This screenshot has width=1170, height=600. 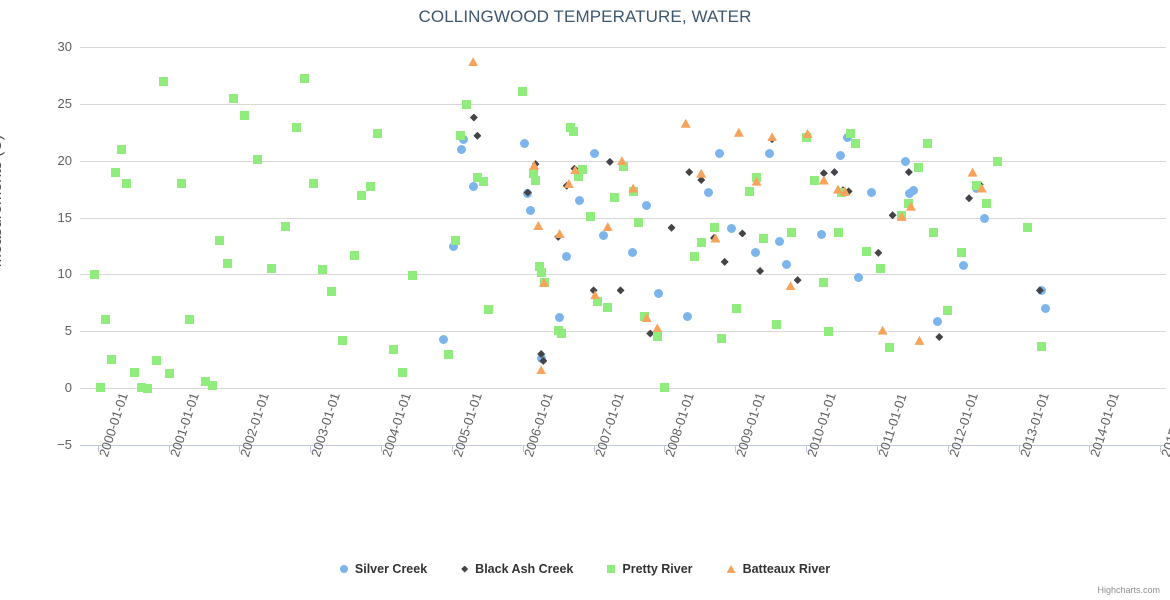 I want to click on legend-item-silver-creek: Silver Creek, so click(x=383, y=569).